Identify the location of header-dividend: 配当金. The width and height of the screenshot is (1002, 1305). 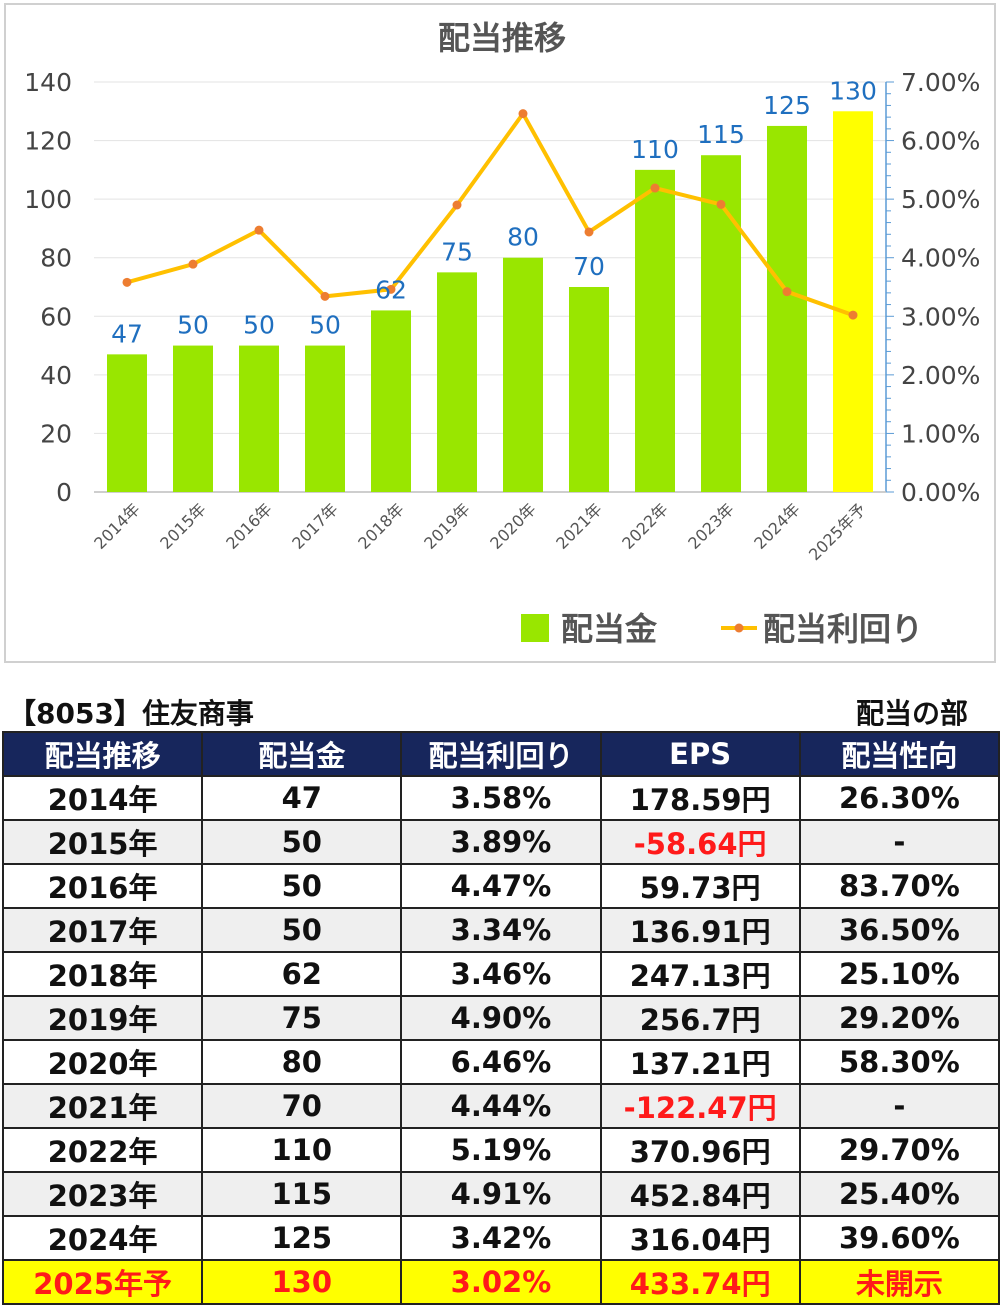
(302, 754).